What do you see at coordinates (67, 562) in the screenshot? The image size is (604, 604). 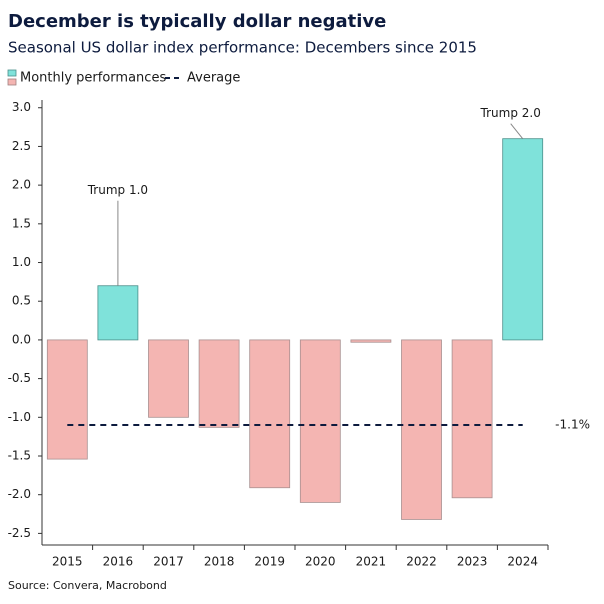 I see `x-tick-label: 2015` at bounding box center [67, 562].